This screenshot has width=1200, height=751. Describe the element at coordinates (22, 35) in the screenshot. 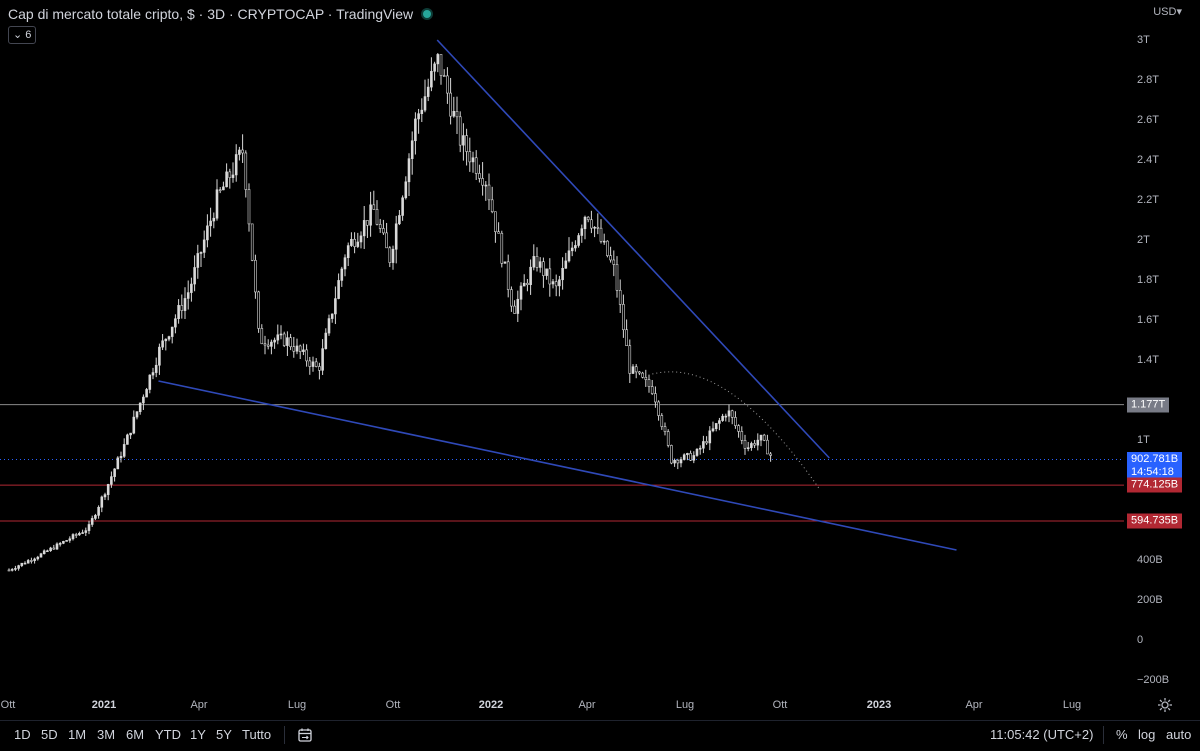

I see `indicators-collapse-button: ⌄ 6` at that location.